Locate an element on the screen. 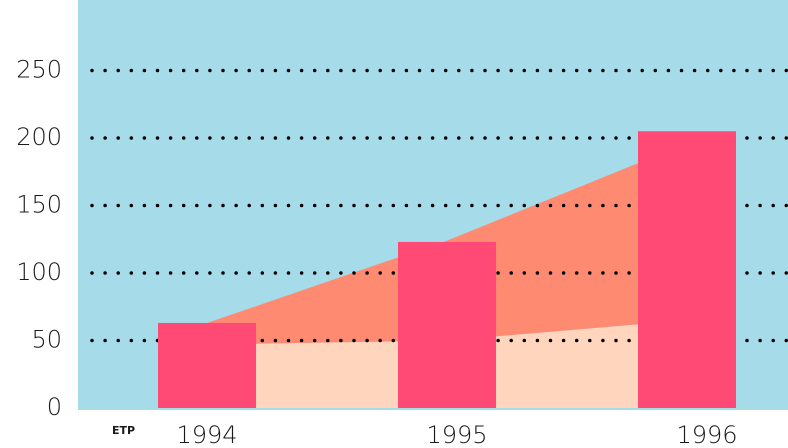  x-tick-label: 1994 is located at coordinates (206, 434).